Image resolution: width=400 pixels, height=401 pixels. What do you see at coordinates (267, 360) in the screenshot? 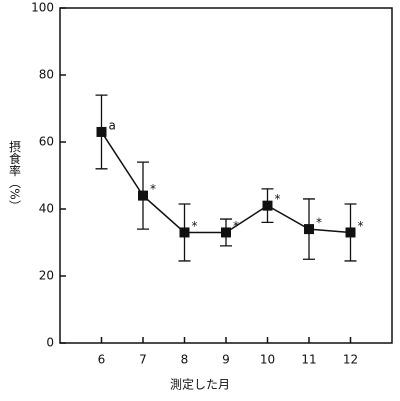
I see `x-tick-label: 10` at bounding box center [267, 360].